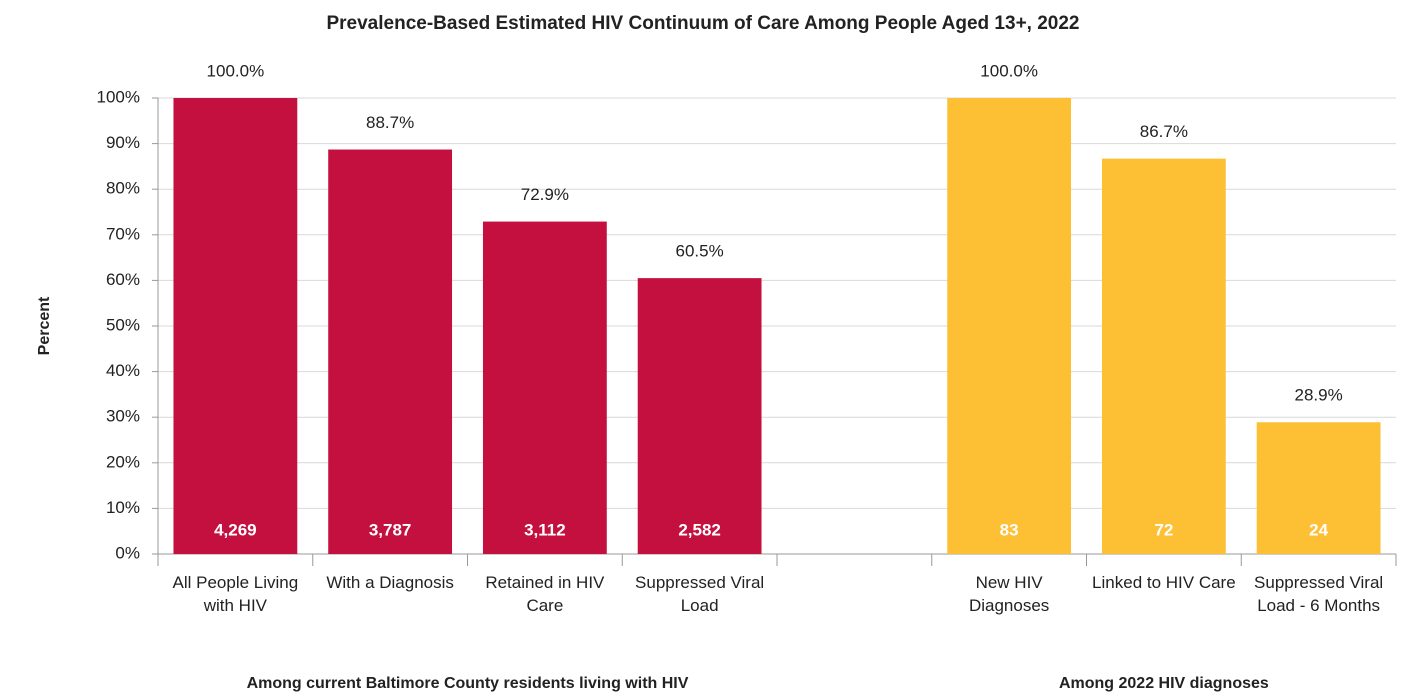  What do you see at coordinates (127, 552) in the screenshot?
I see `y-tick-label: 0%` at bounding box center [127, 552].